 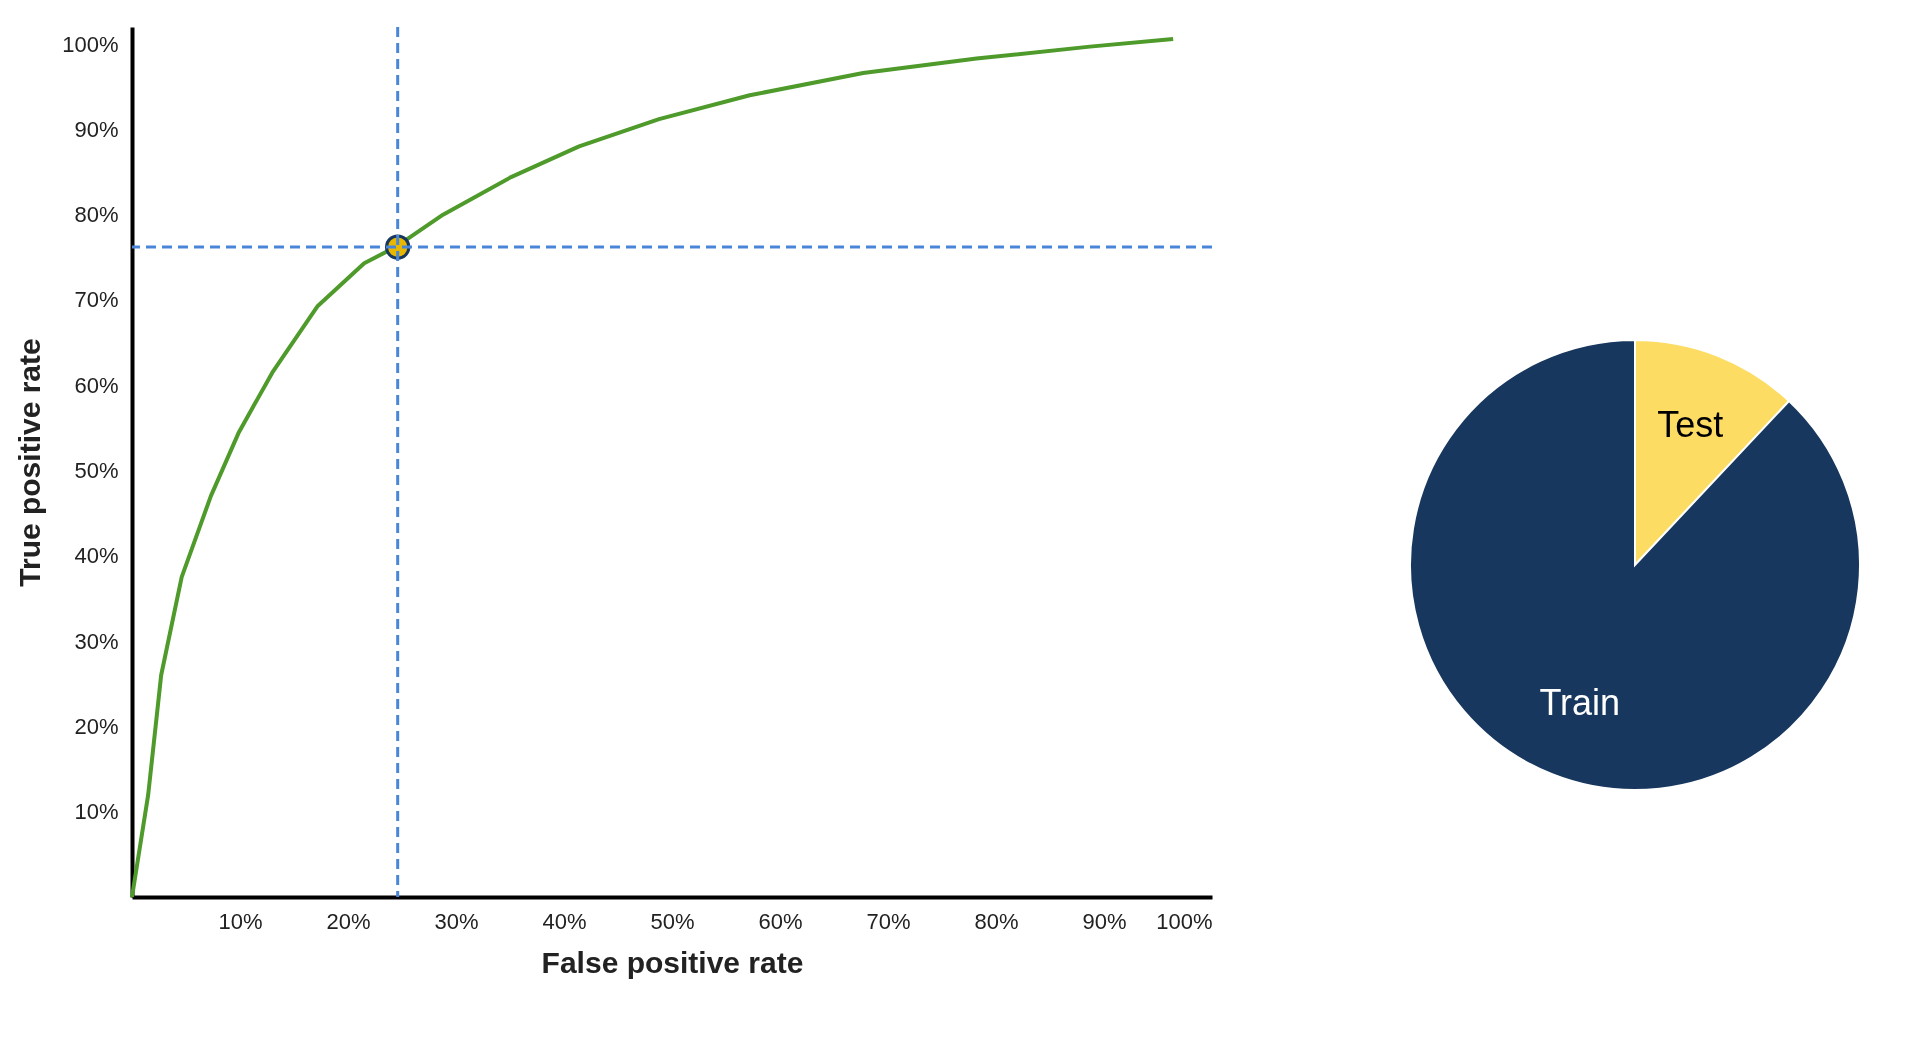 I want to click on y-tick-label: 10%, so click(x=96, y=812).